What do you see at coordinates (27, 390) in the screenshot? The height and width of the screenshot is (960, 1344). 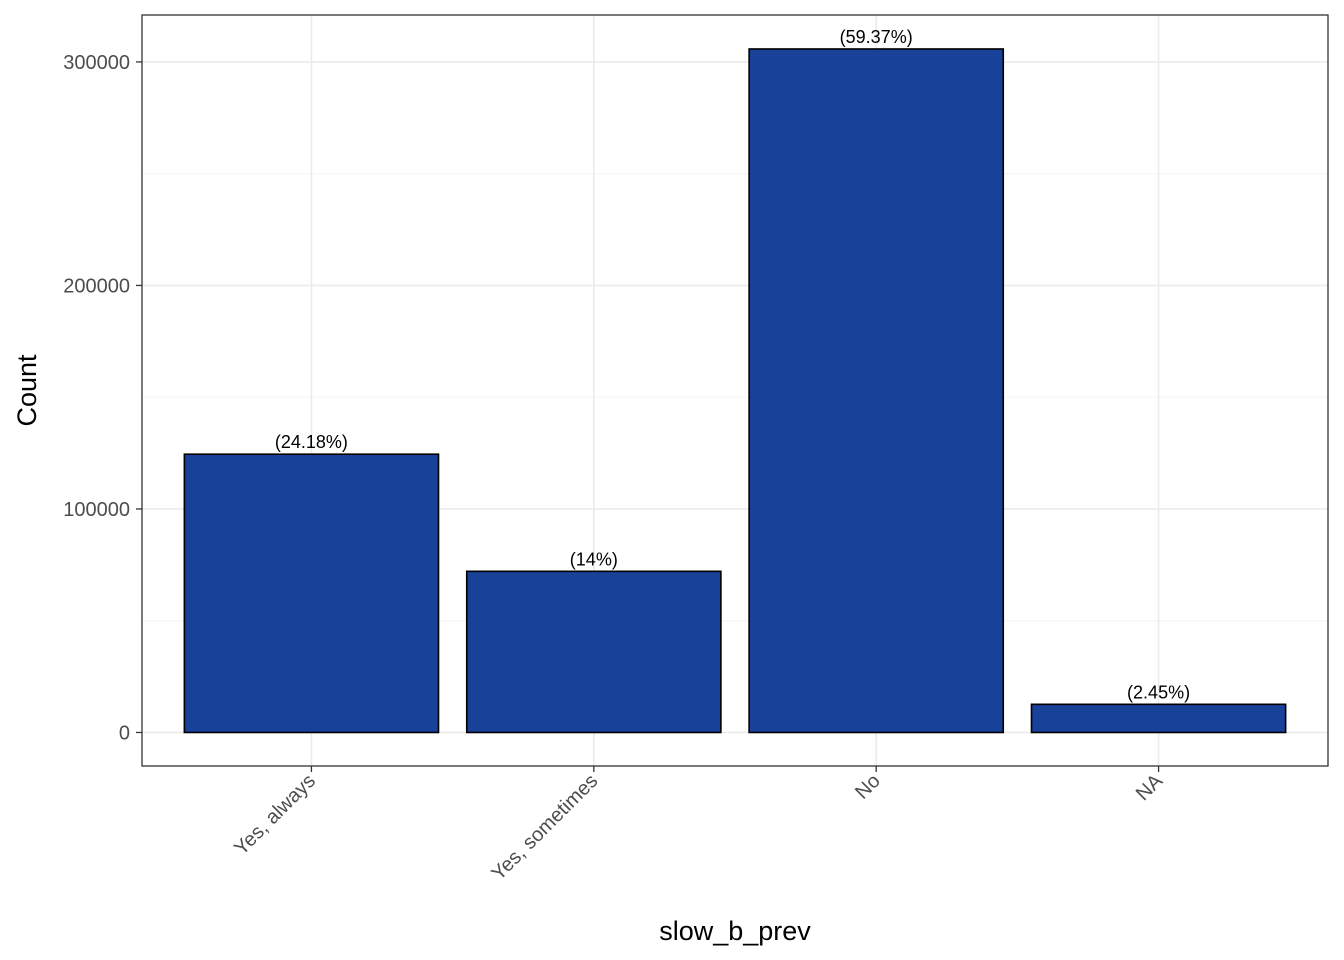 I see `y-axis-title: Count` at bounding box center [27, 390].